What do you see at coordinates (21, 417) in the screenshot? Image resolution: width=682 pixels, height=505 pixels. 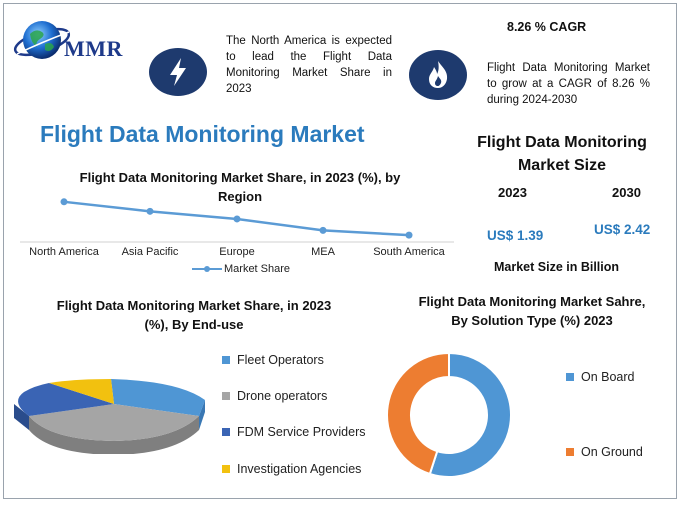 I see `pie-slice-depth-fdm-service-providers` at bounding box center [21, 417].